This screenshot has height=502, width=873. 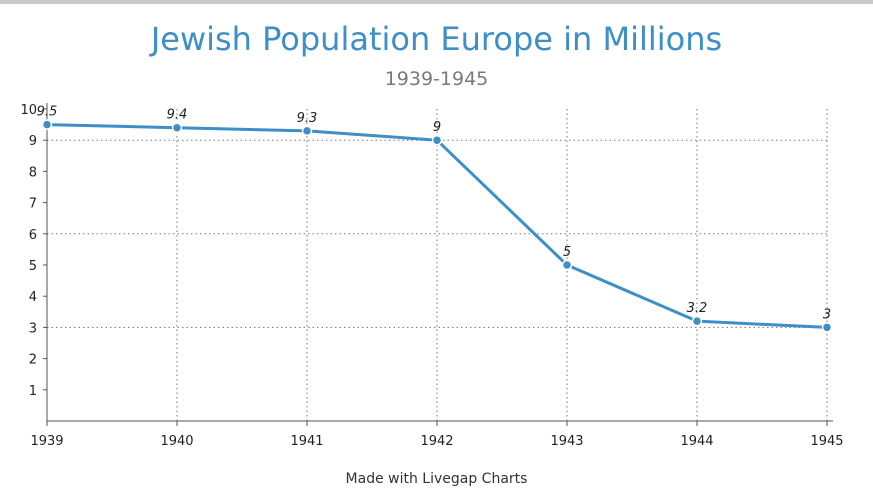 What do you see at coordinates (33, 204) in the screenshot?
I see `y-tick-label: 7` at bounding box center [33, 204].